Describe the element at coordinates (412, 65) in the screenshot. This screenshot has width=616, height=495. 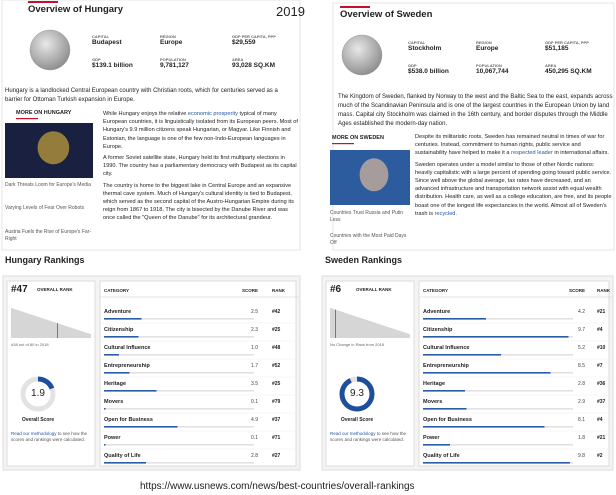
I see `stat-label: GDP` at that location.